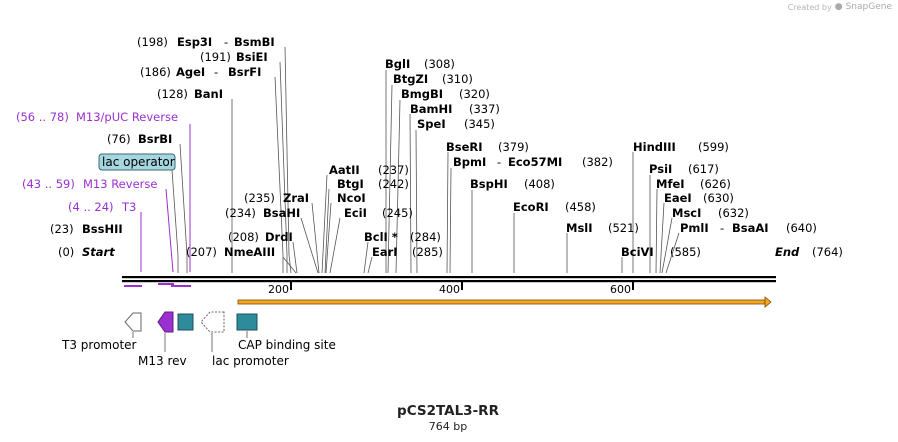 The width and height of the screenshot is (898, 442). I want to click on primer-m13rev: M13 Reverse, so click(120, 184).